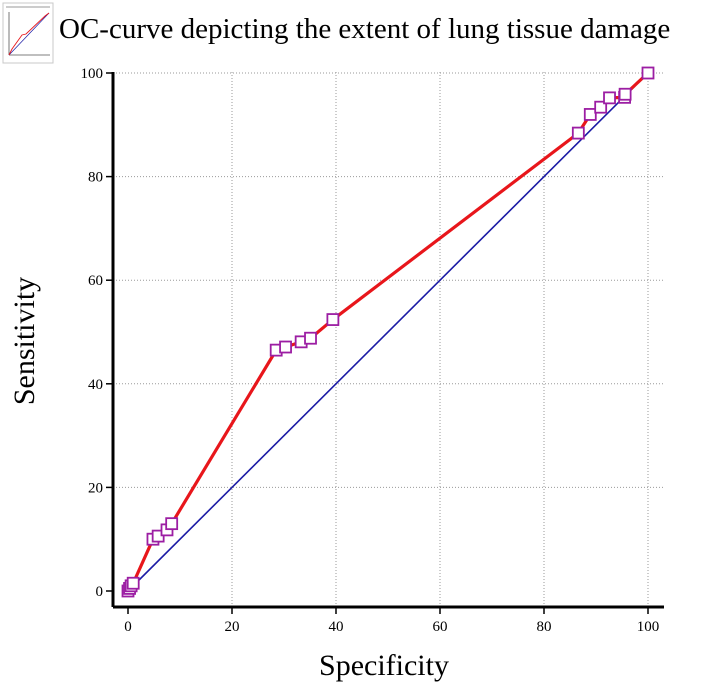 This screenshot has width=708, height=690. What do you see at coordinates (24, 341) in the screenshot?
I see `y-axis-label: Sensitivity` at bounding box center [24, 341].